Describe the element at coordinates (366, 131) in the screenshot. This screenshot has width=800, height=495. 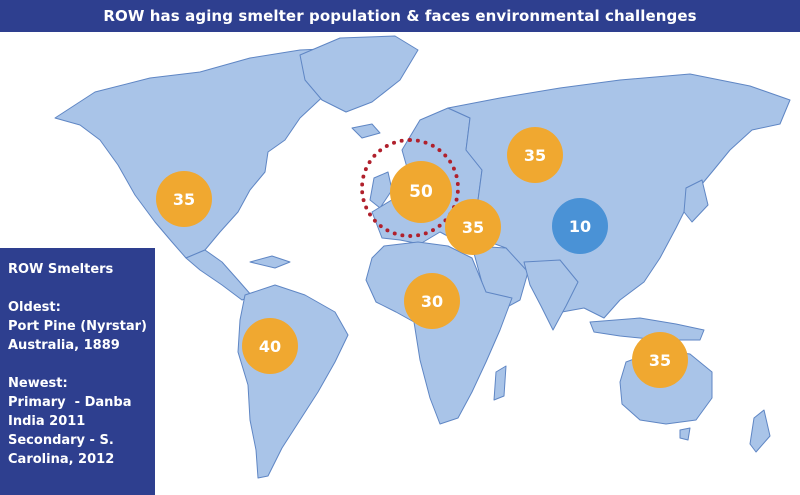
I see `iceland-landmass` at that location.